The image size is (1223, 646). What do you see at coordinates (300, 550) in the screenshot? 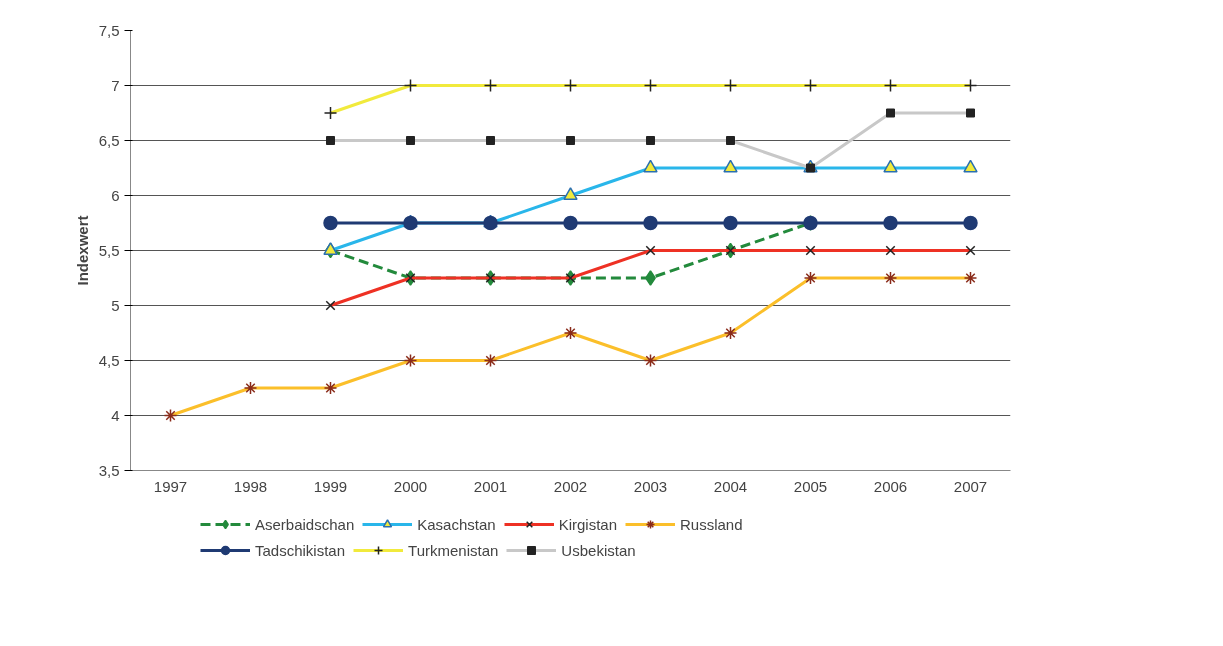
I see `legend-label: Tadschikistan` at bounding box center [300, 550].